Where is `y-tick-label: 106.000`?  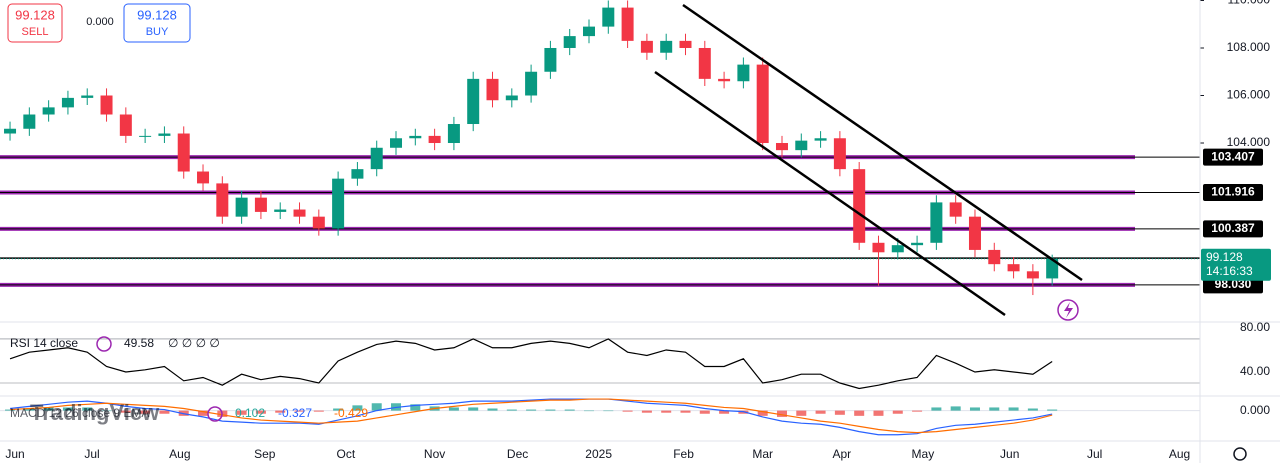
y-tick-label: 106.000 is located at coordinates (1249, 95).